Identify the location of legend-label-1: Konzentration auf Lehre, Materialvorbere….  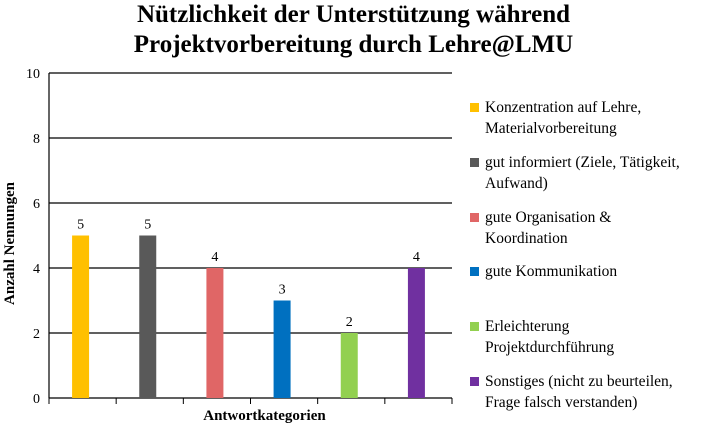
(563, 118).